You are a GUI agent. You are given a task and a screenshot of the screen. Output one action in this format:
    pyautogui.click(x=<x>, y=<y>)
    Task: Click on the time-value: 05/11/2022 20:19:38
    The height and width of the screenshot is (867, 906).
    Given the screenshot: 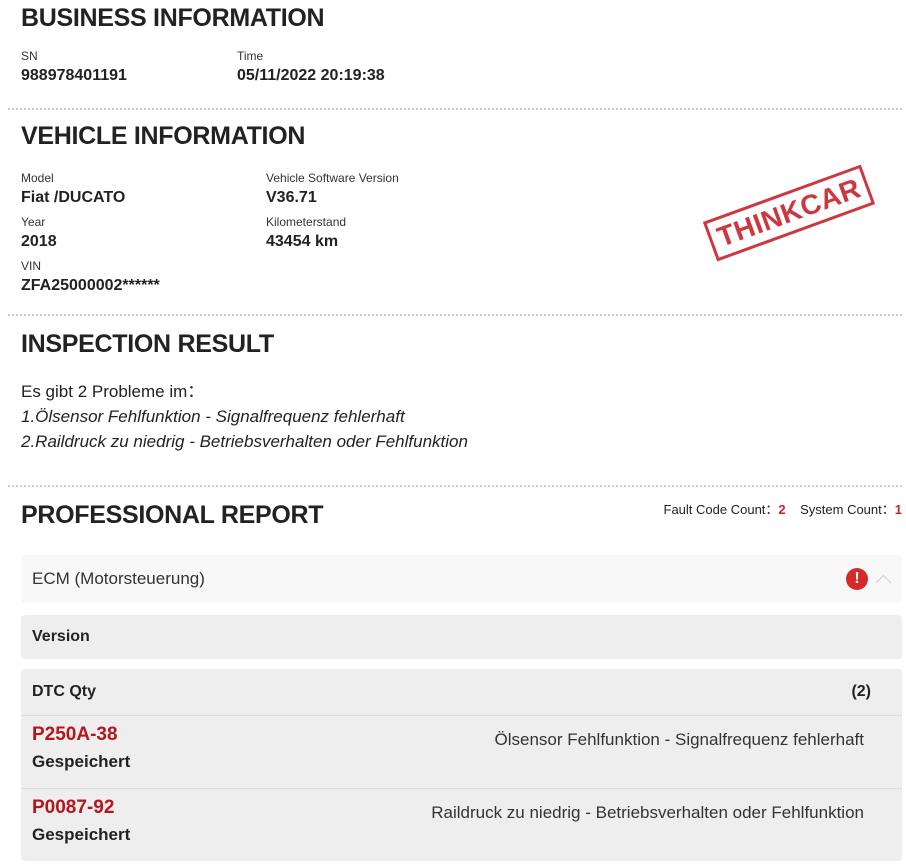 What is the action you would take?
    pyautogui.click(x=311, y=75)
    